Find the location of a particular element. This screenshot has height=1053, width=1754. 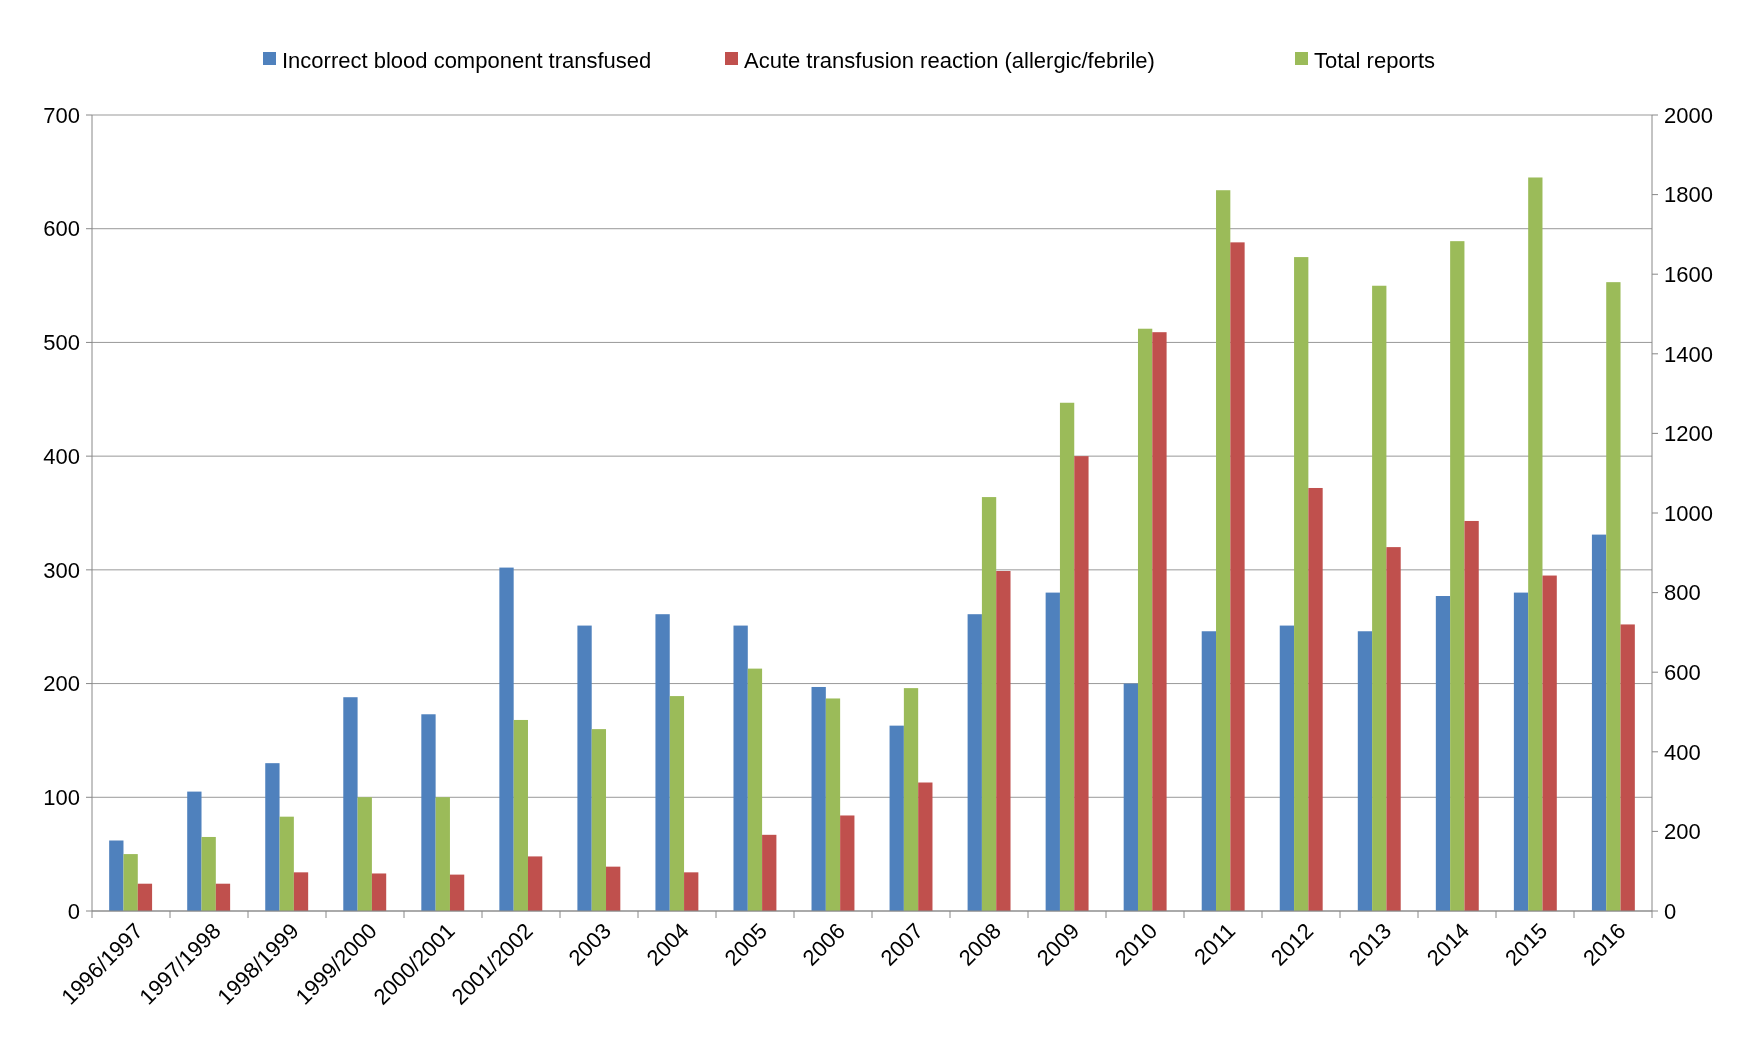

y2-tick-label: 0 is located at coordinates (1670, 911).